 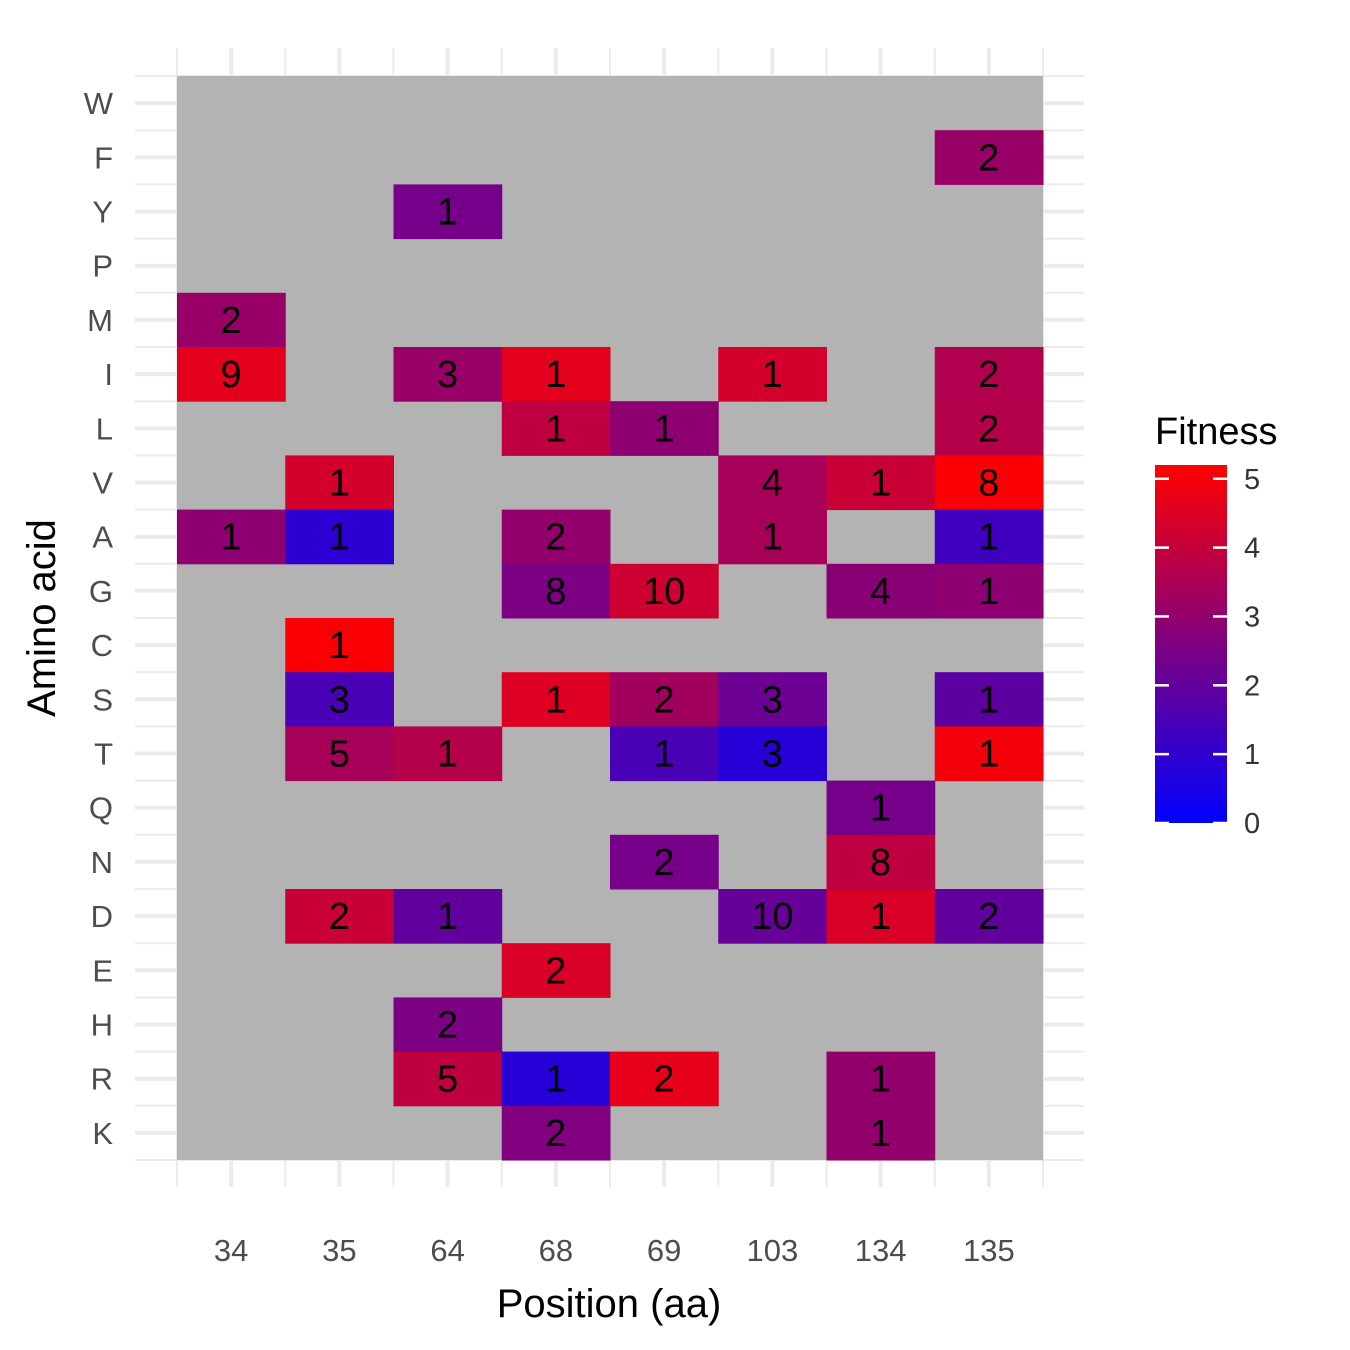 I want to click on cell-label-L-69: 1, so click(x=664, y=429).